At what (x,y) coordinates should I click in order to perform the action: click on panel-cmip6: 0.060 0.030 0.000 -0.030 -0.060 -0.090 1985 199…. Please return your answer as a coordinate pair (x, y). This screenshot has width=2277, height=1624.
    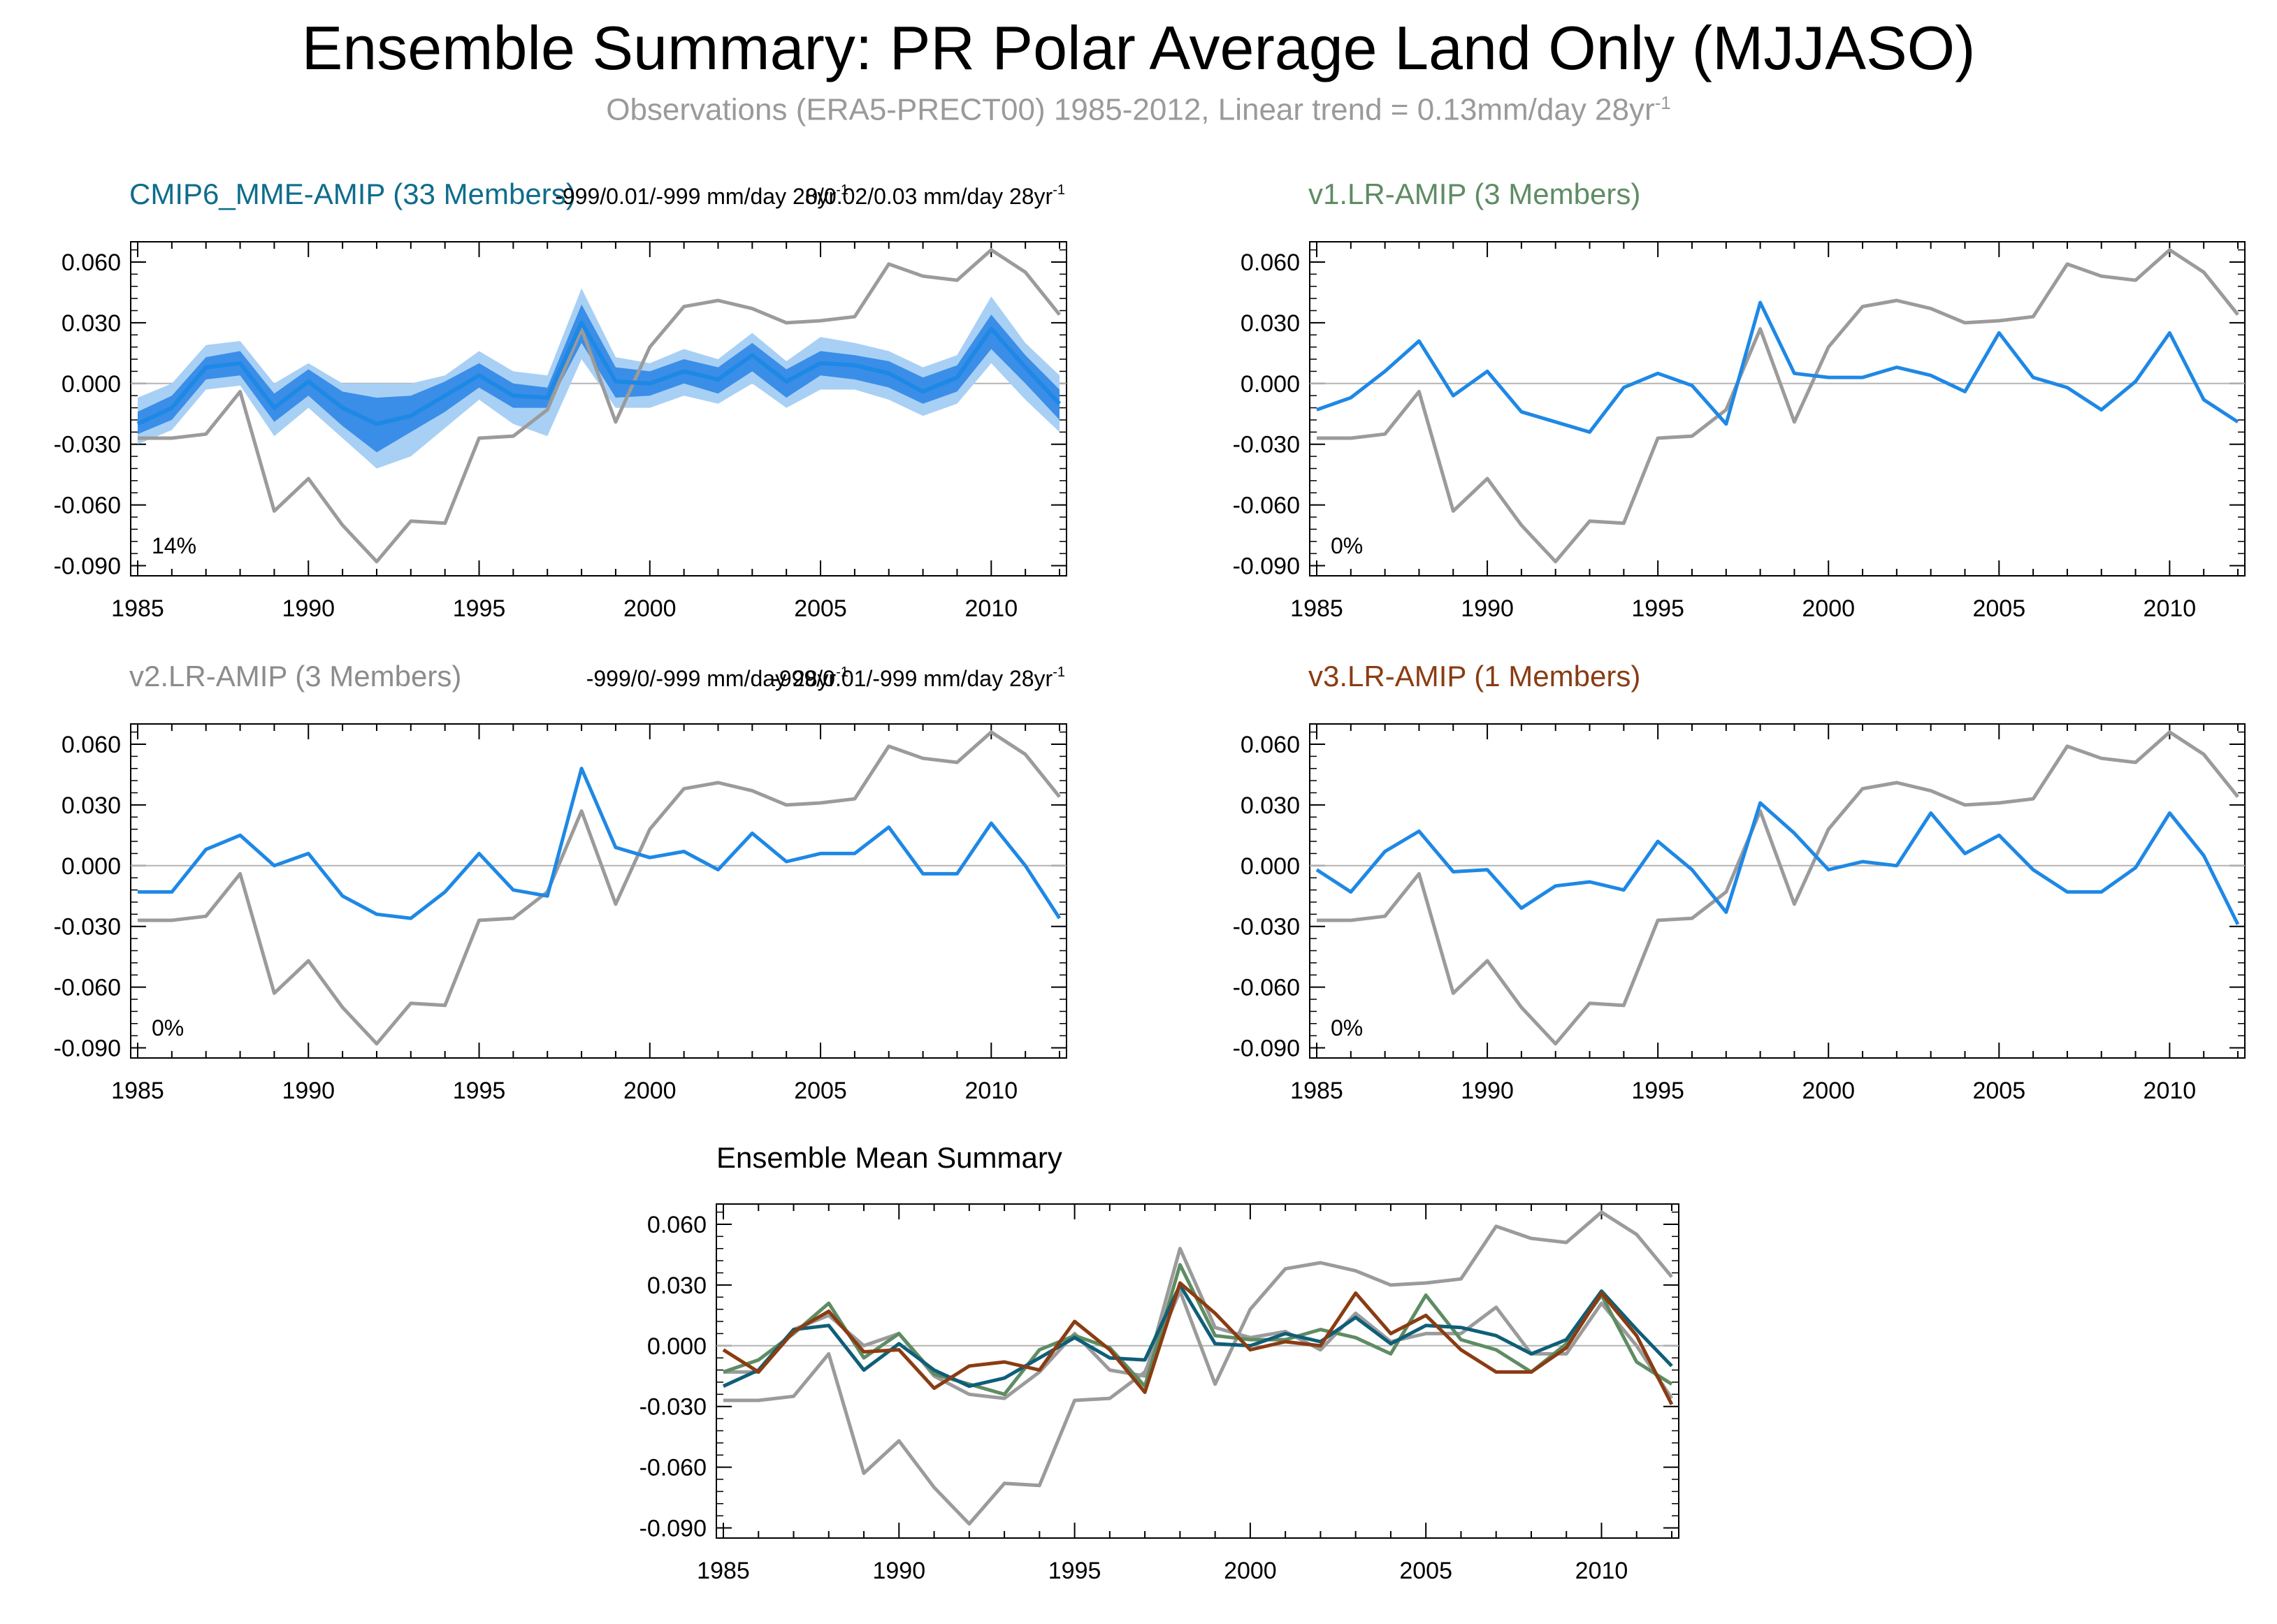
    Looking at the image, I should click on (560, 399).